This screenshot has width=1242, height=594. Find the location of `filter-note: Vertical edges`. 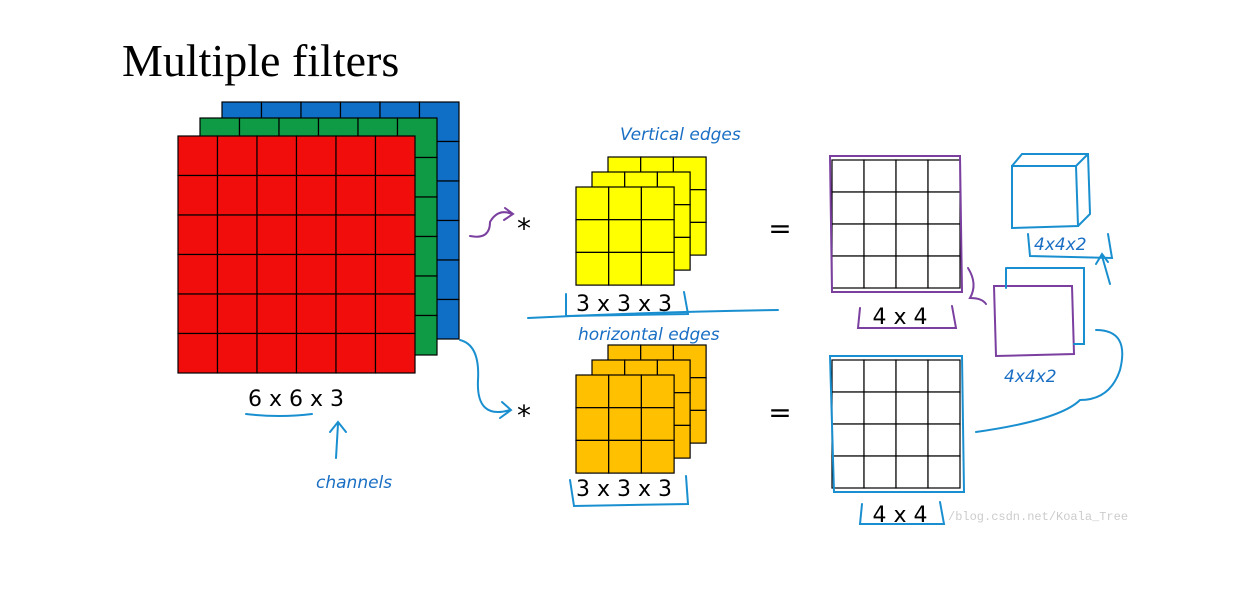

filter-note: Vertical edges is located at coordinates (680, 135).